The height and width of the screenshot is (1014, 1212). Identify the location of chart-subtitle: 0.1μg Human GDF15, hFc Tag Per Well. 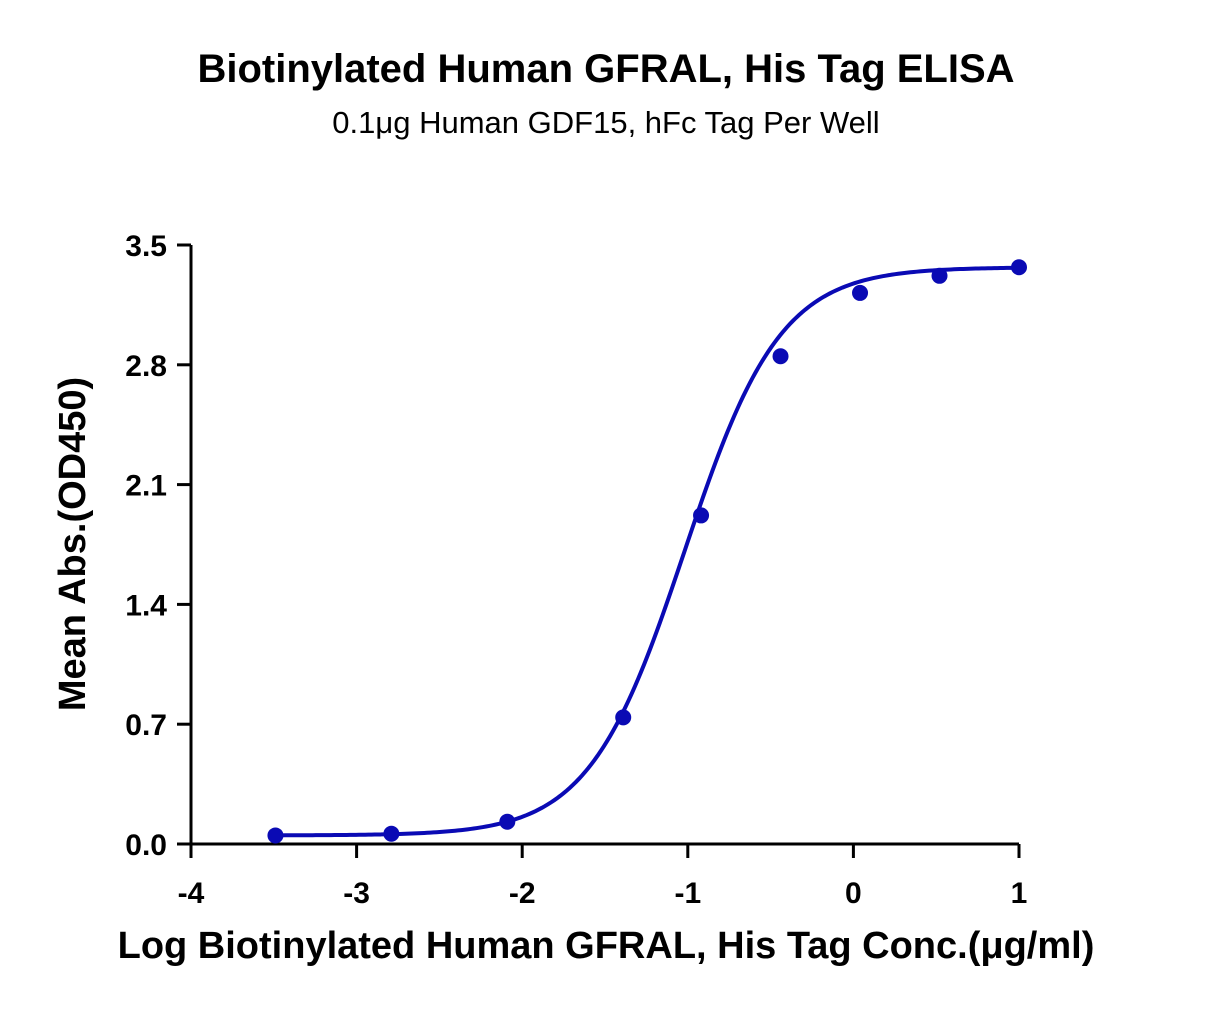
(605, 122).